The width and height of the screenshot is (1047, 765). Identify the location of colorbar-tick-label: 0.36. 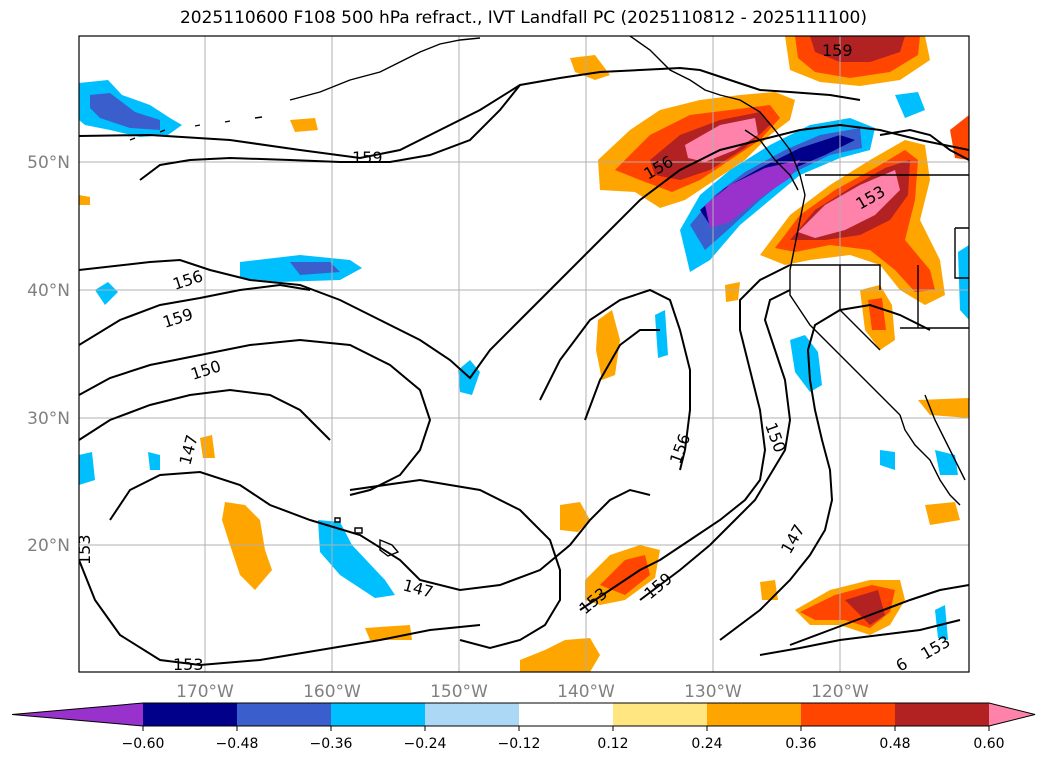
(800, 744).